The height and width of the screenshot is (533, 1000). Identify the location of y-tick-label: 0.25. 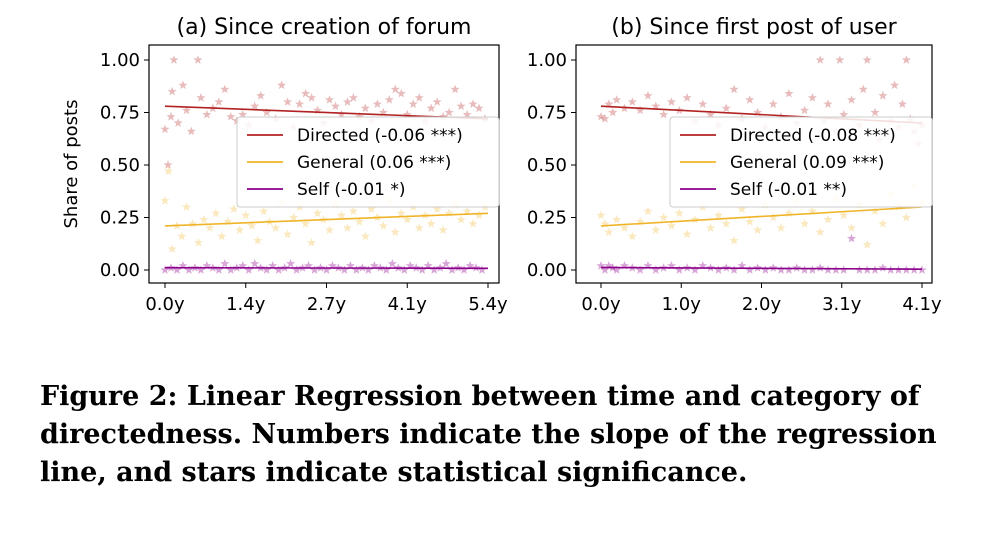
(120, 218).